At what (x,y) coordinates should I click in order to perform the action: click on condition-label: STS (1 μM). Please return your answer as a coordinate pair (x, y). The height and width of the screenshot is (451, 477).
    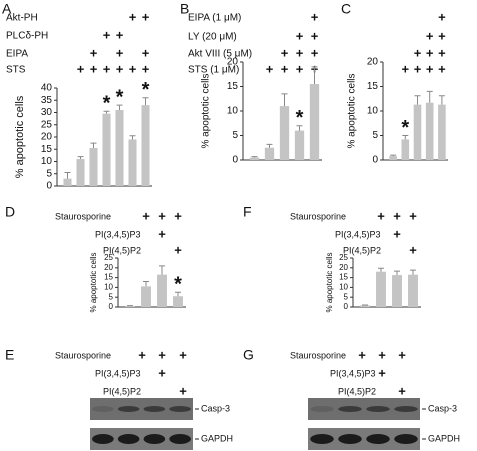
    Looking at the image, I should click on (213, 70).